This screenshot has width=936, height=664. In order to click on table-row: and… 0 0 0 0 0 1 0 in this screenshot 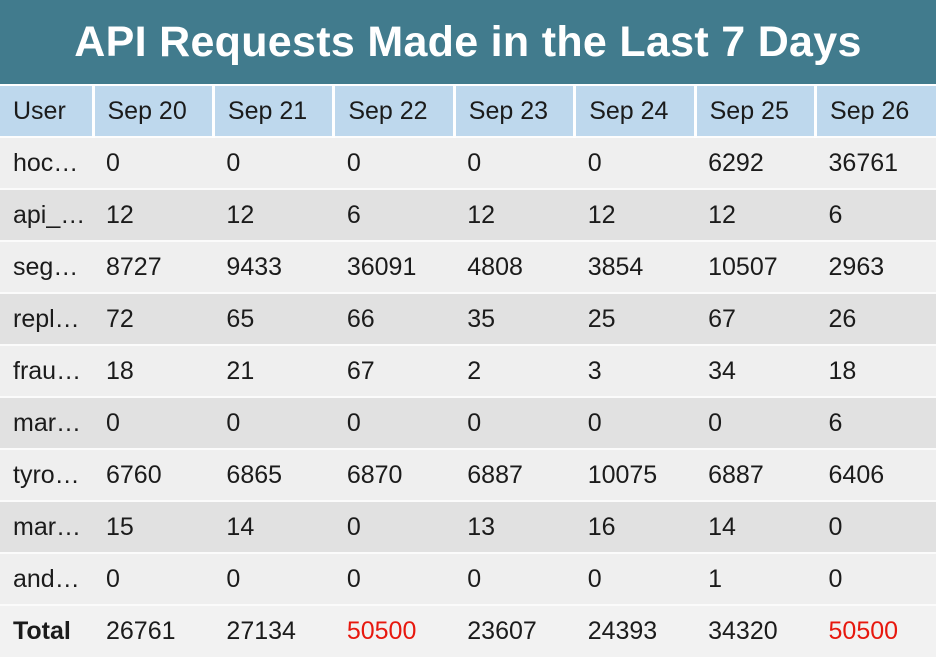, I will do `click(468, 579)`.